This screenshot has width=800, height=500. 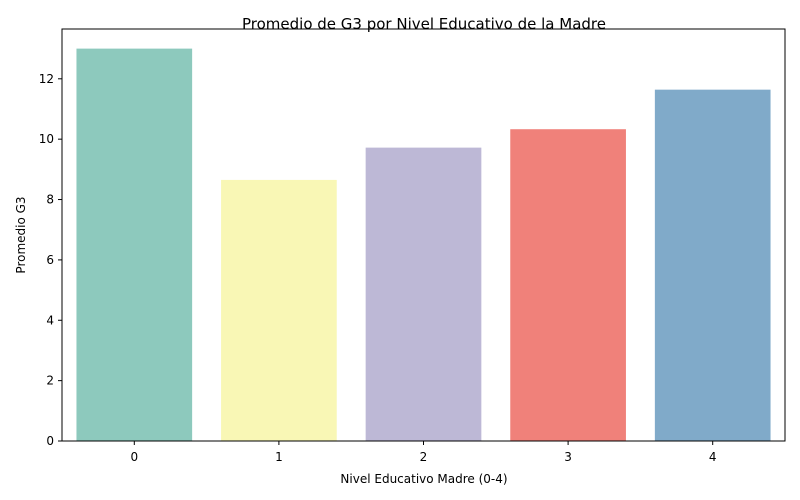 I want to click on x-tick-label-1: 1, so click(x=279, y=457).